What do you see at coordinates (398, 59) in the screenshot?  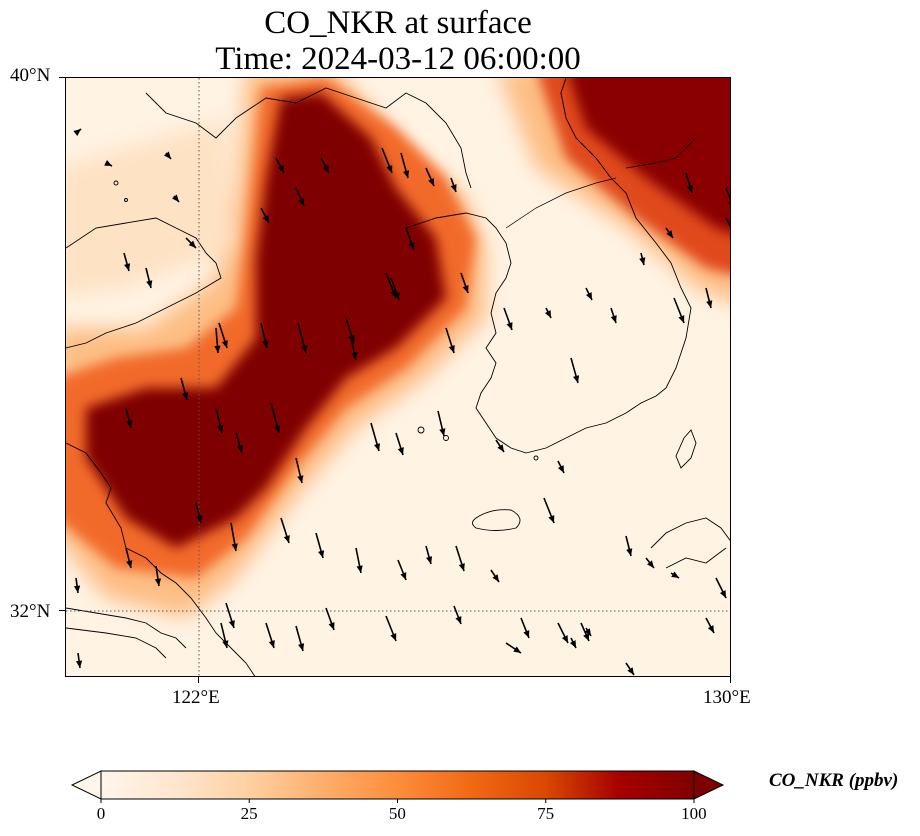 I see `map-title-line-2: Time: 2024-03-12 06:00:00` at bounding box center [398, 59].